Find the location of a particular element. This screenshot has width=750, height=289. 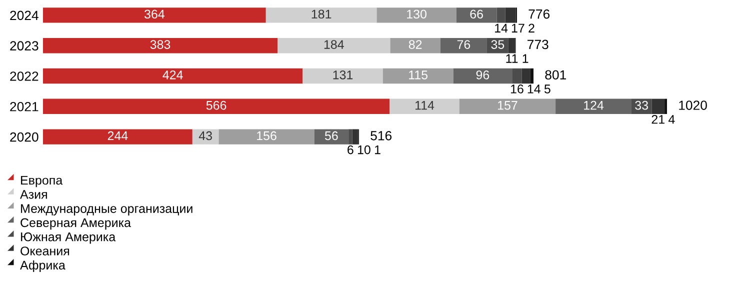

data-label: 11 is located at coordinates (512, 58).